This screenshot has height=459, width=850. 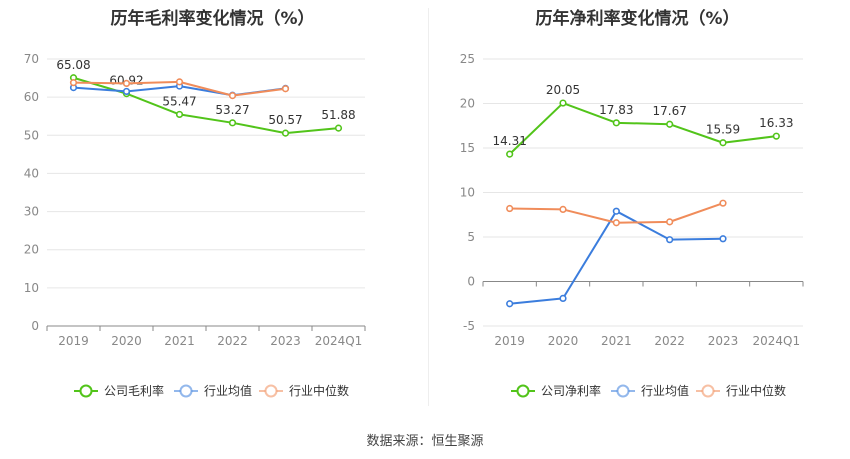 What do you see at coordinates (212, 19) in the screenshot?
I see `chart-title: 历年毛利率变化情况（%）` at bounding box center [212, 19].